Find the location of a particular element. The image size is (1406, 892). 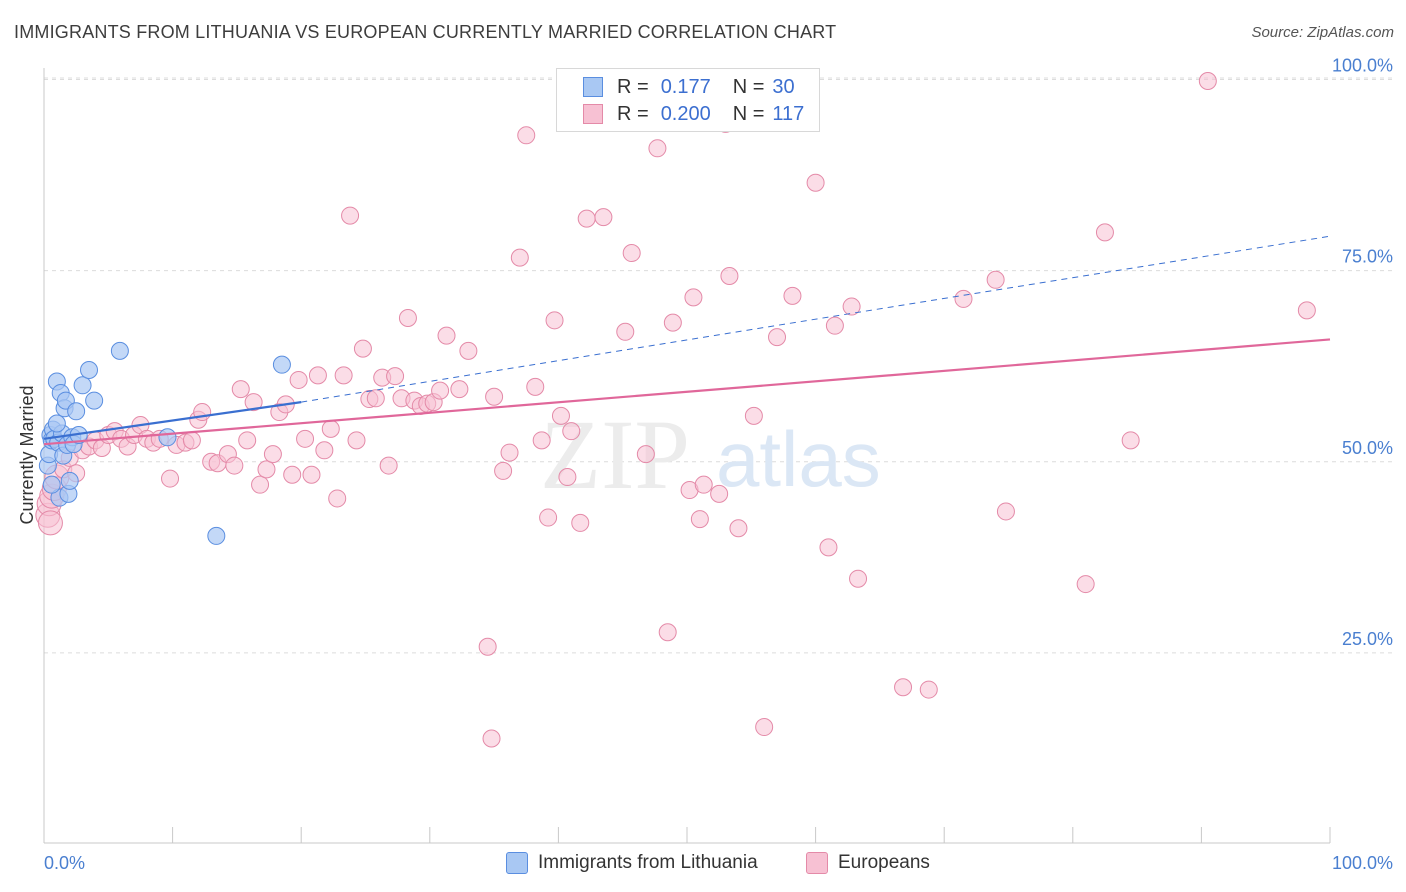

y-tick-label: 75.0% is located at coordinates (1367, 257).